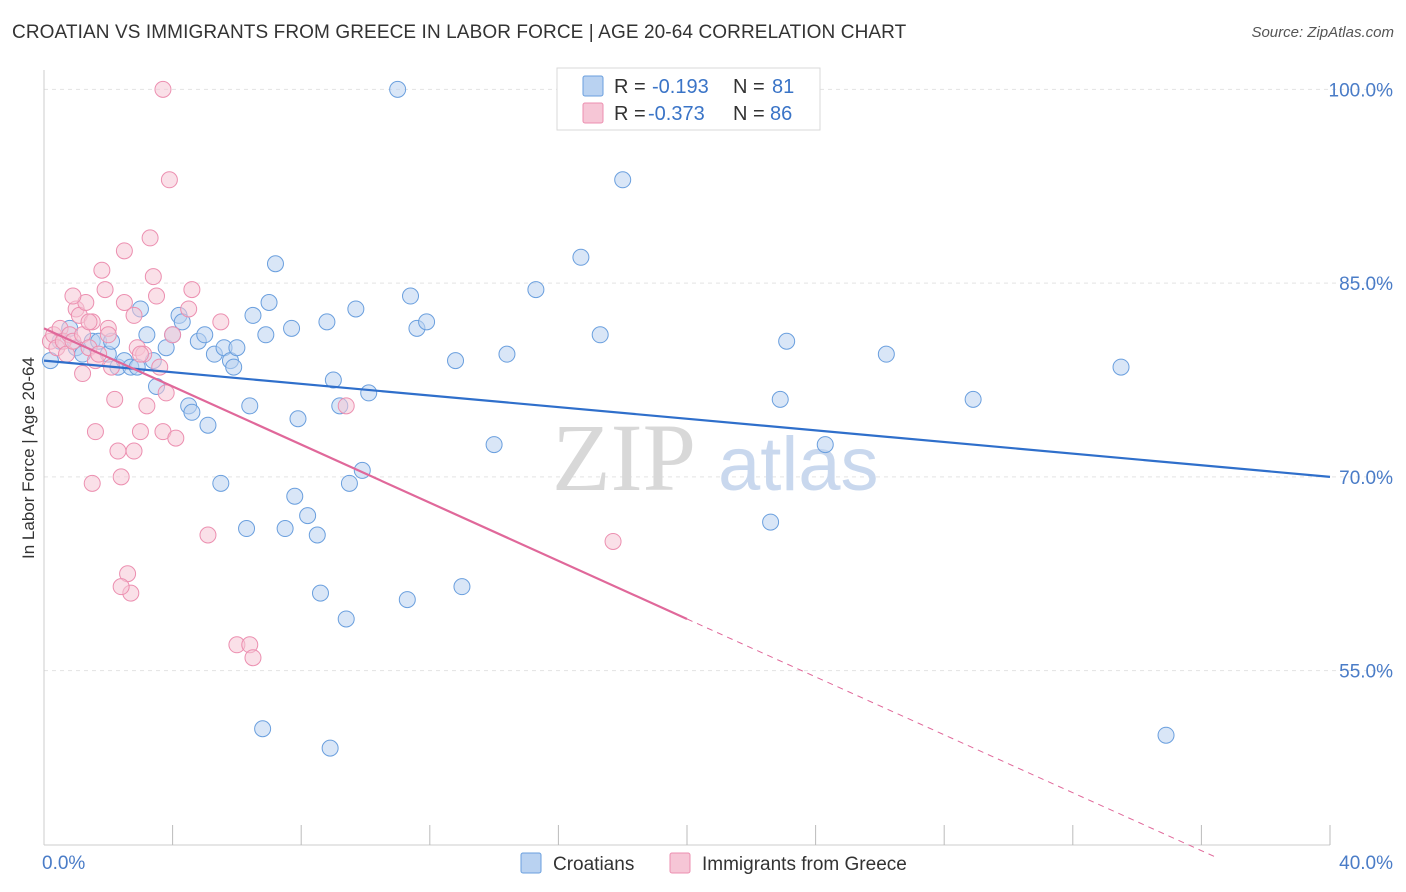 The height and width of the screenshot is (892, 1406). I want to click on stats-swatch-greece, so click(593, 113).